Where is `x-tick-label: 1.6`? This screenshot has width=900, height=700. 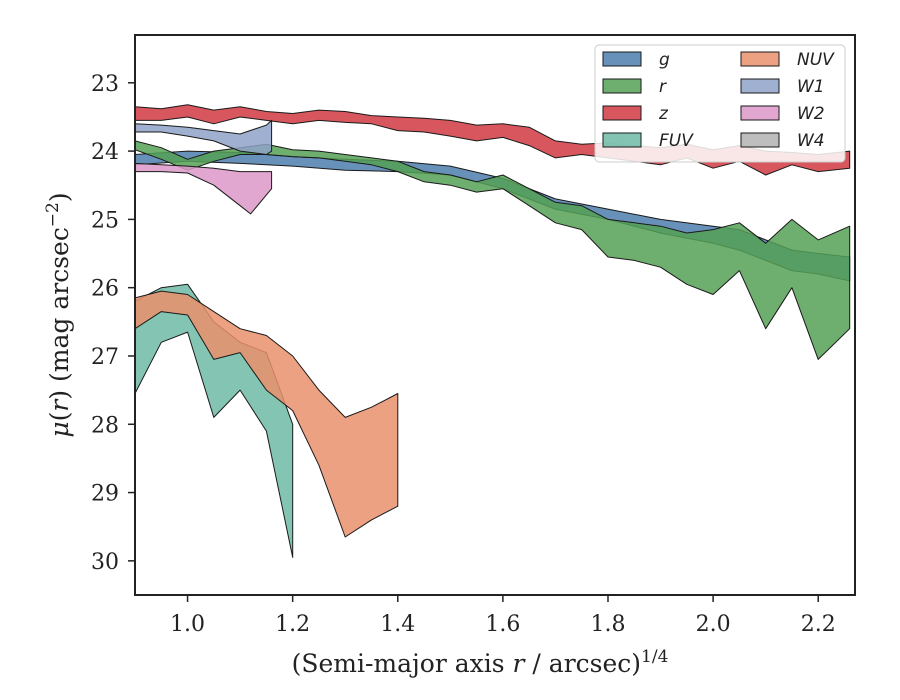 x-tick-label: 1.6 is located at coordinates (502, 624).